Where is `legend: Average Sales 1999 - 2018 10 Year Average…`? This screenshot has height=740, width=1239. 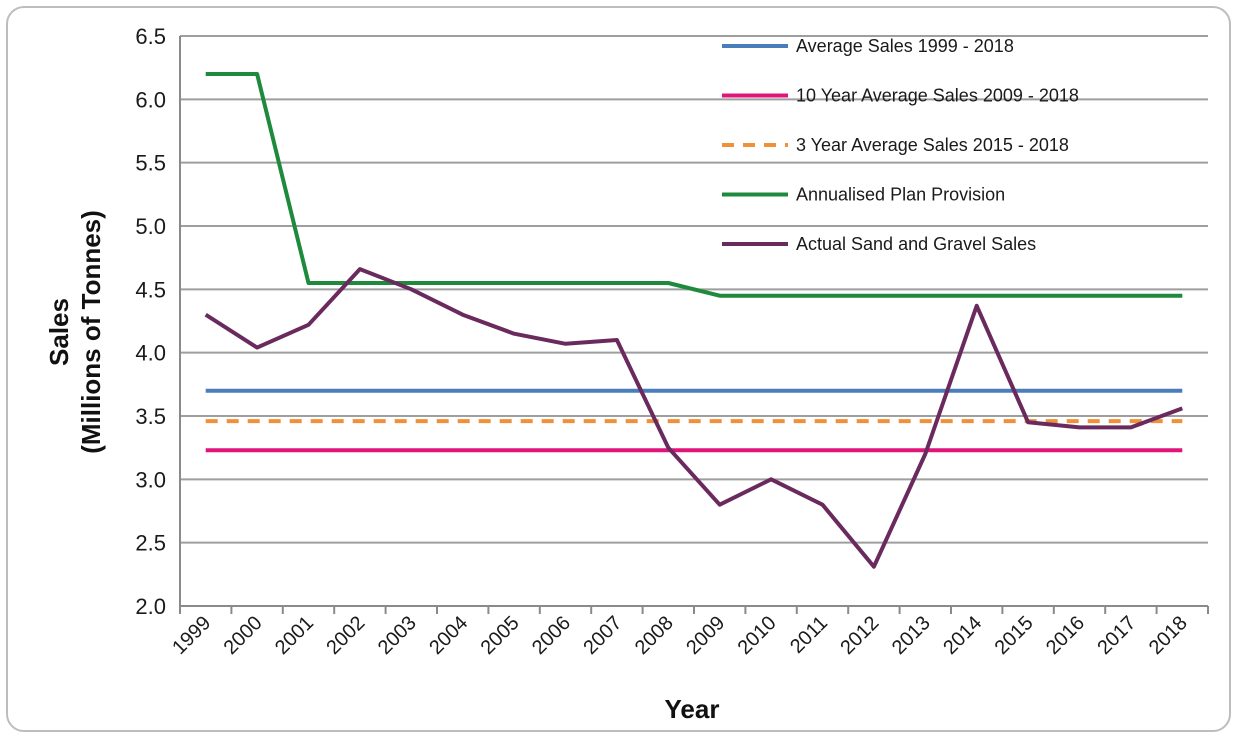 legend: Average Sales 1999 - 2018 10 Year Average… is located at coordinates (900, 145).